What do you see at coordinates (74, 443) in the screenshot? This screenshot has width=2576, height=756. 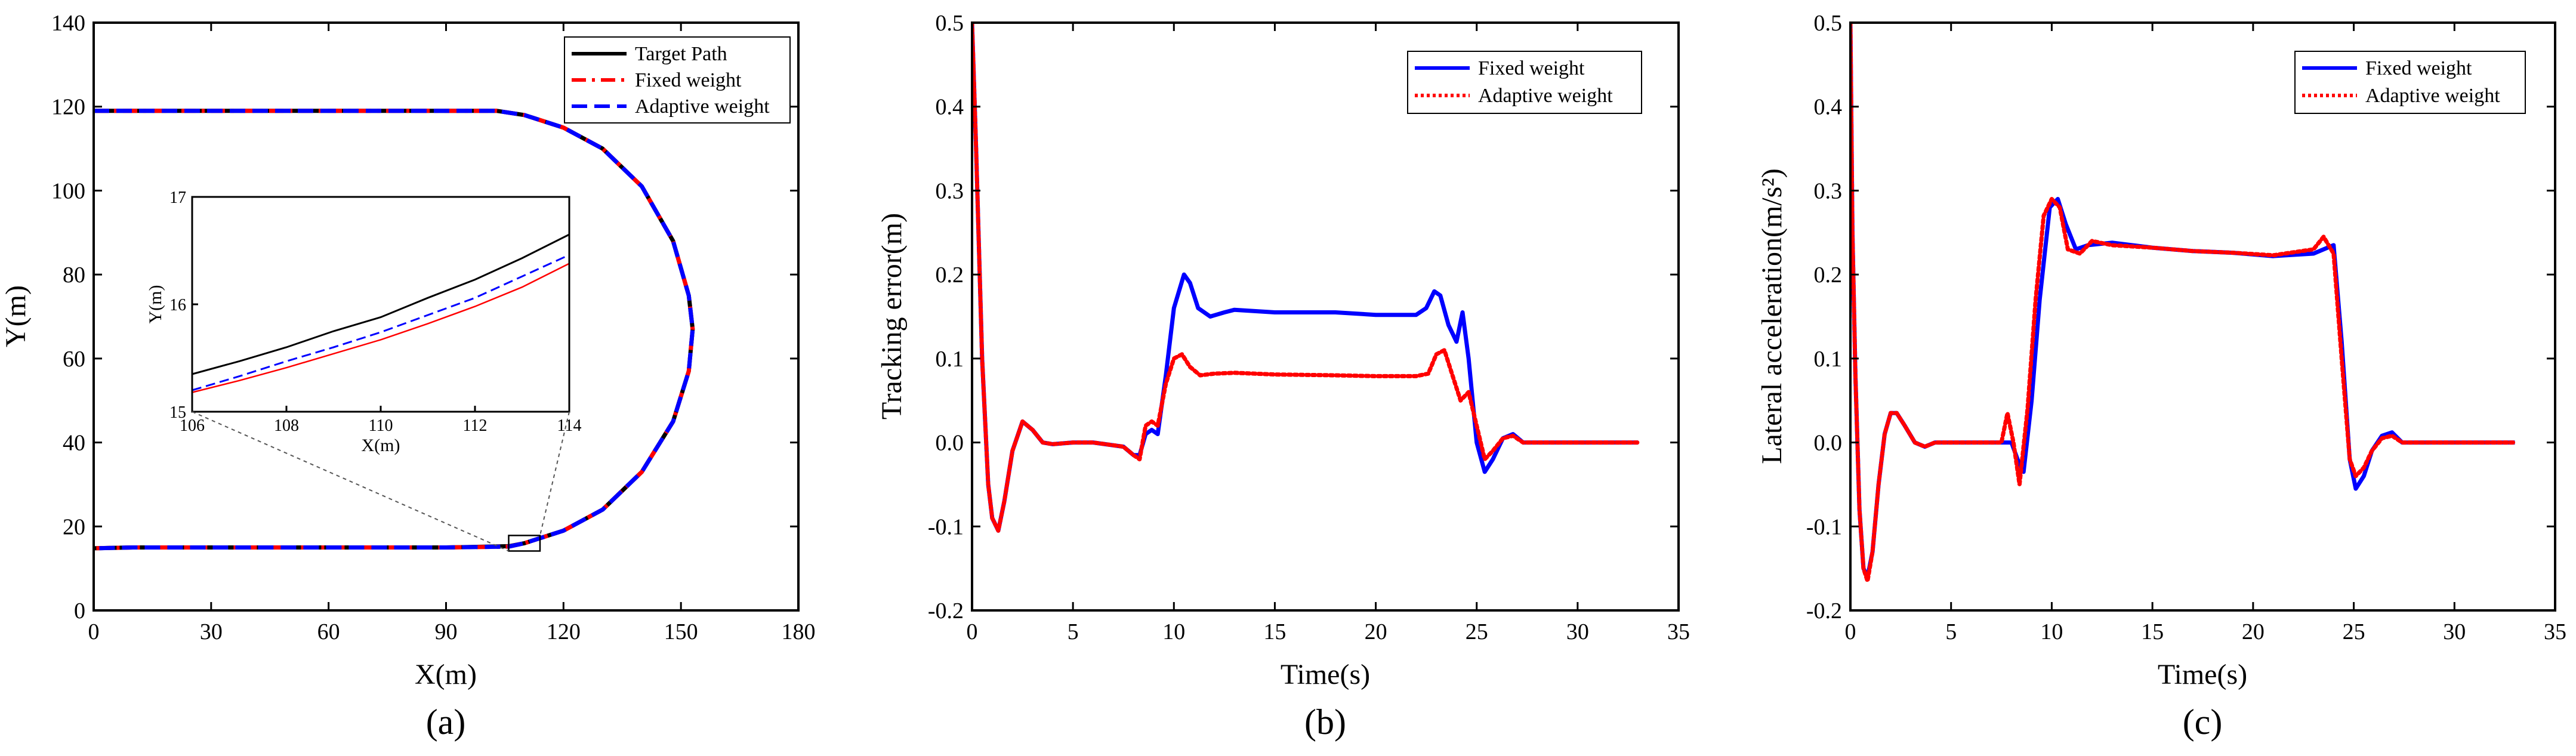 I see `y-tick-label: 40` at bounding box center [74, 443].